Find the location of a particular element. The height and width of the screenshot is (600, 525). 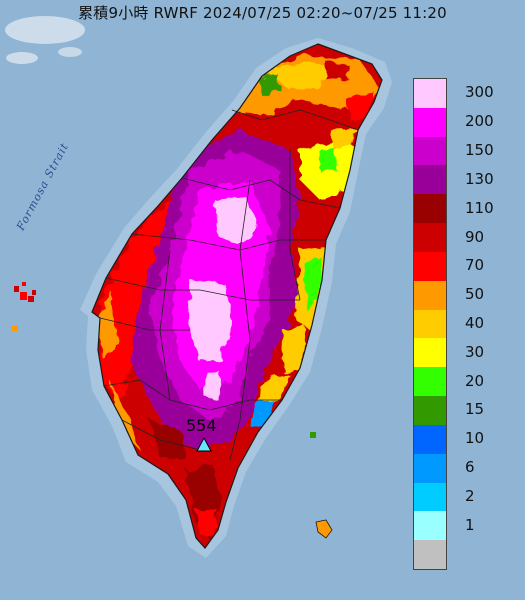

legend-label: 130 is located at coordinates (479, 178).